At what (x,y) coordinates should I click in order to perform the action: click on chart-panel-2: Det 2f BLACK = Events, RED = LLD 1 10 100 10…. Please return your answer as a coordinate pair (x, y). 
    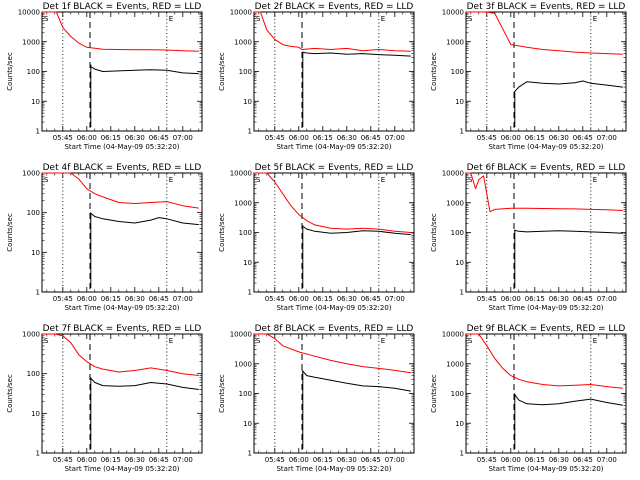
    Looking at the image, I should click on (316, 76).